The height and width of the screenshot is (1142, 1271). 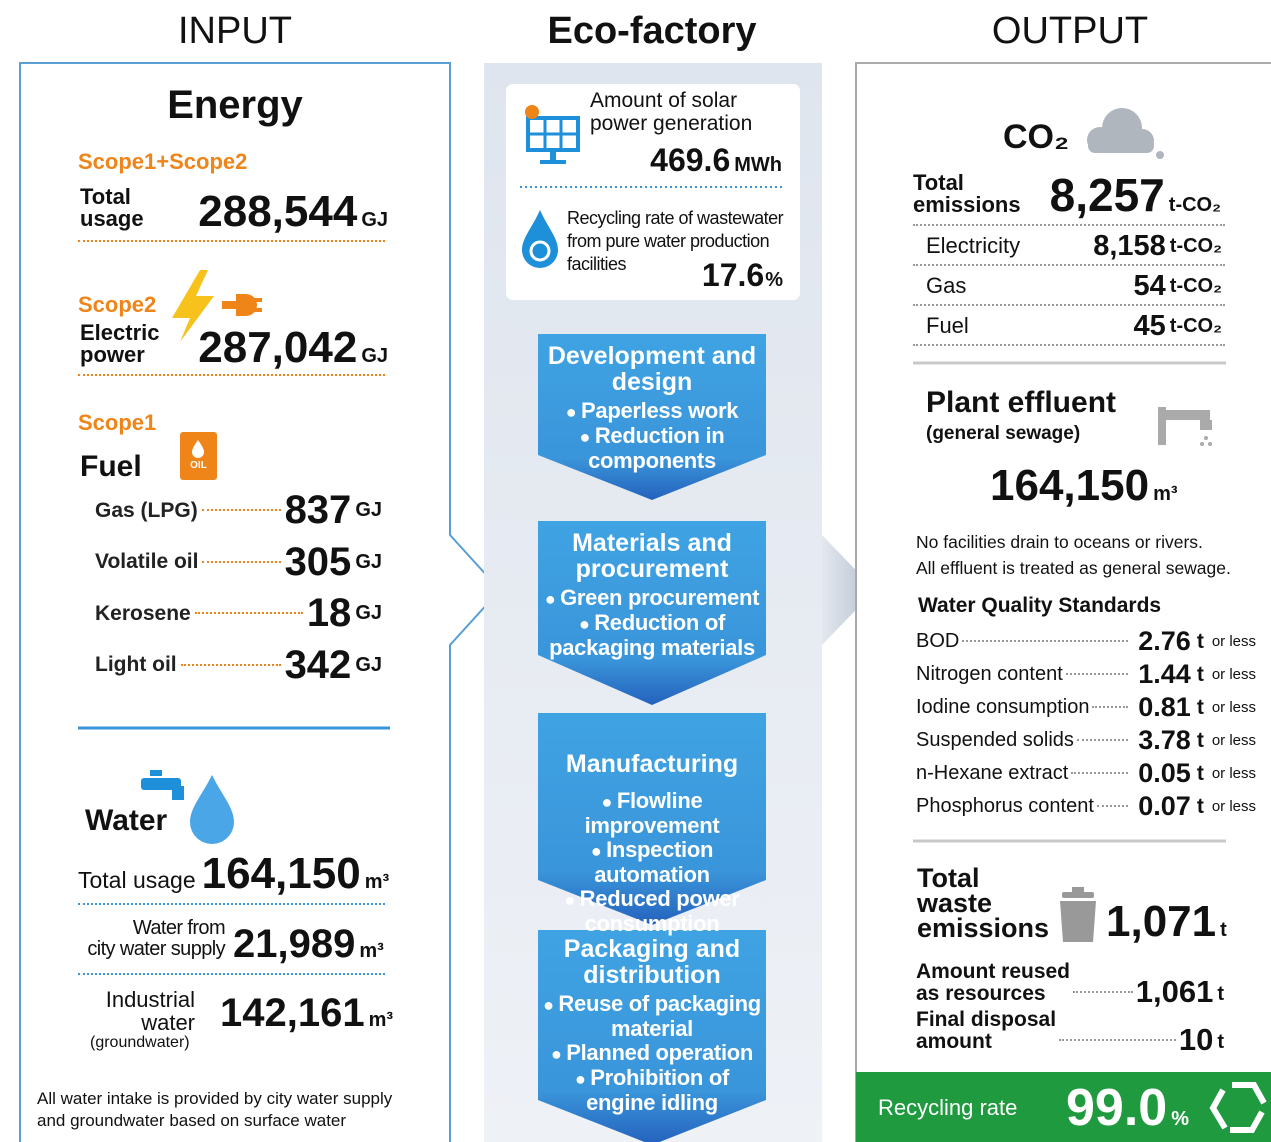 What do you see at coordinates (652, 813) in the screenshot?
I see `stage-item: Flowline improvement` at bounding box center [652, 813].